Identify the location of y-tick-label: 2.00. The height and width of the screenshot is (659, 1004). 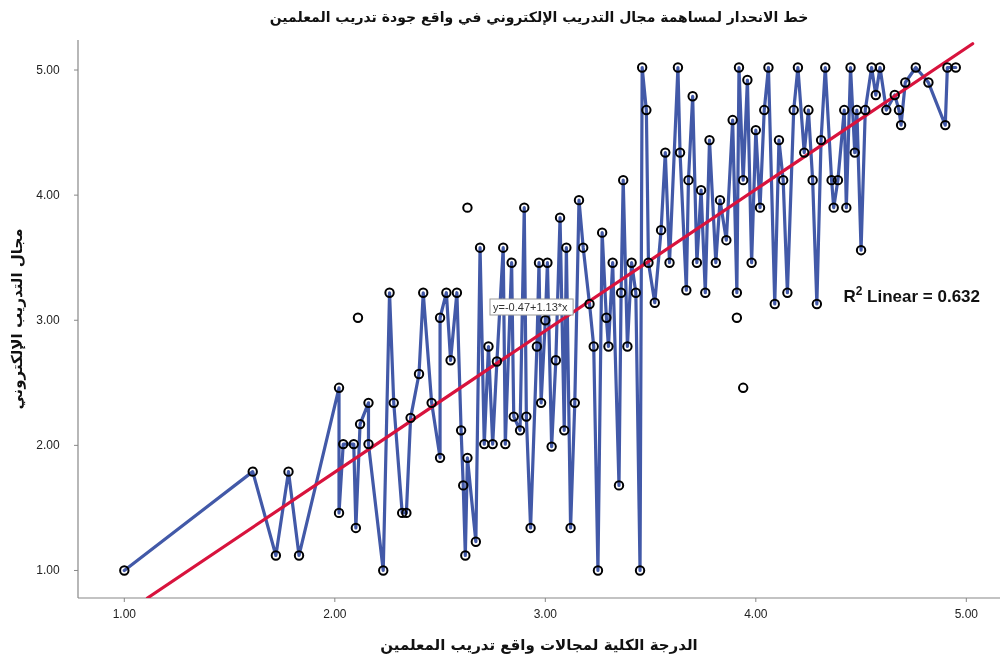
(48, 445).